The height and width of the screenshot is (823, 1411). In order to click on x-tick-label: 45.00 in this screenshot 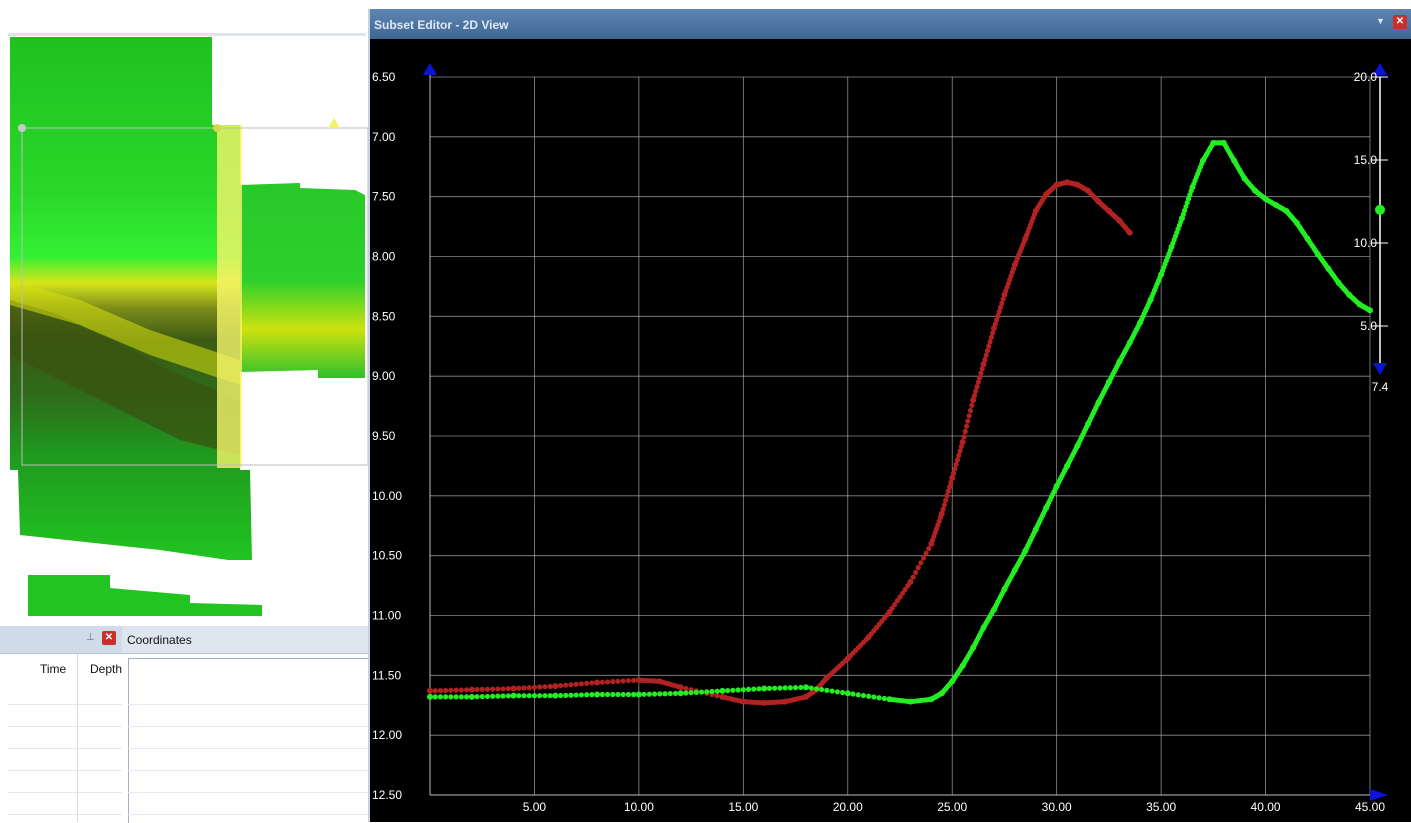, I will do `click(1370, 807)`.